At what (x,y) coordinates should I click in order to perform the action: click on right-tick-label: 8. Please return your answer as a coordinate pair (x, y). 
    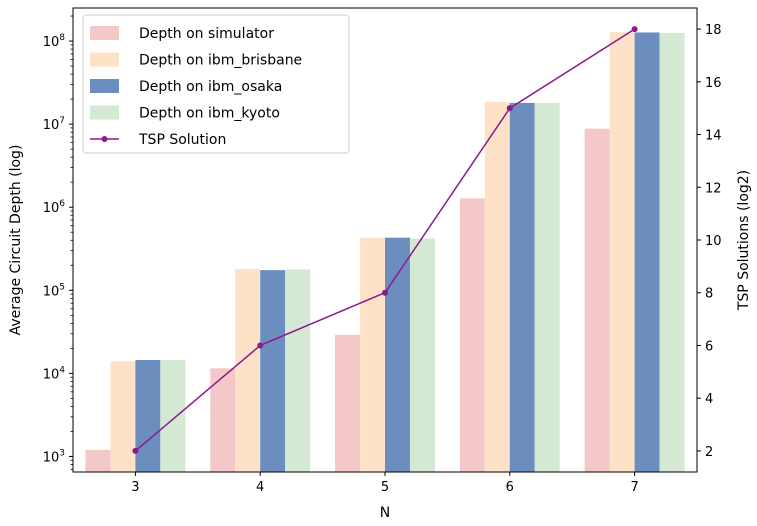
    Looking at the image, I should click on (709, 294).